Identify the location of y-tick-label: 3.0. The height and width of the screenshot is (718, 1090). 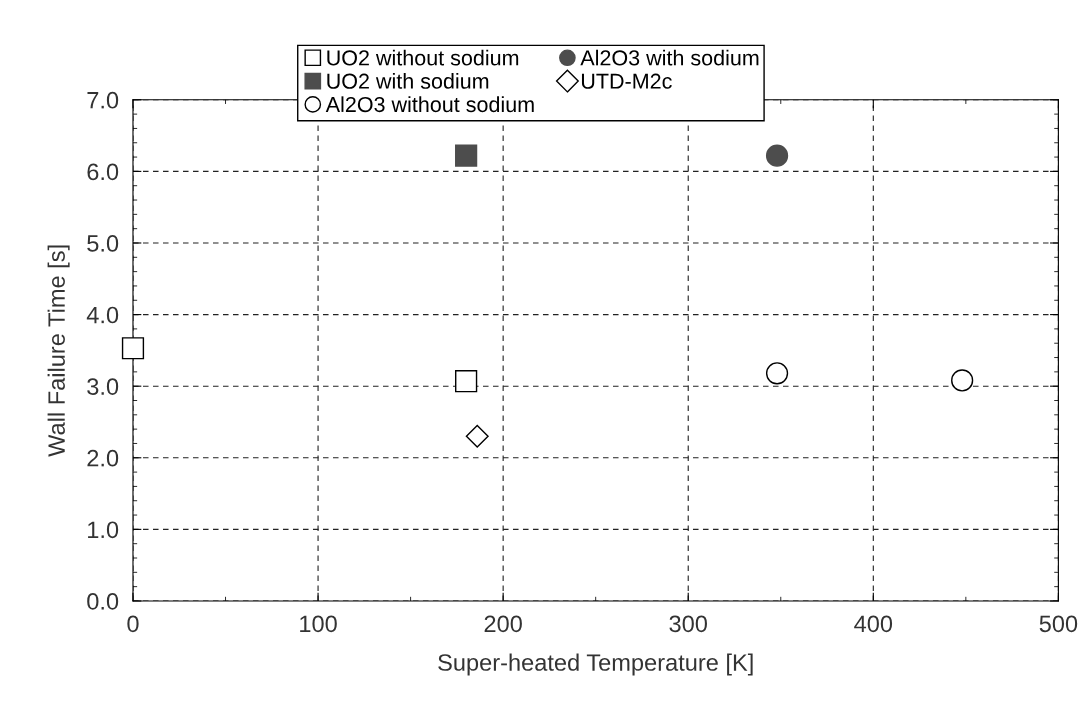
(103, 386).